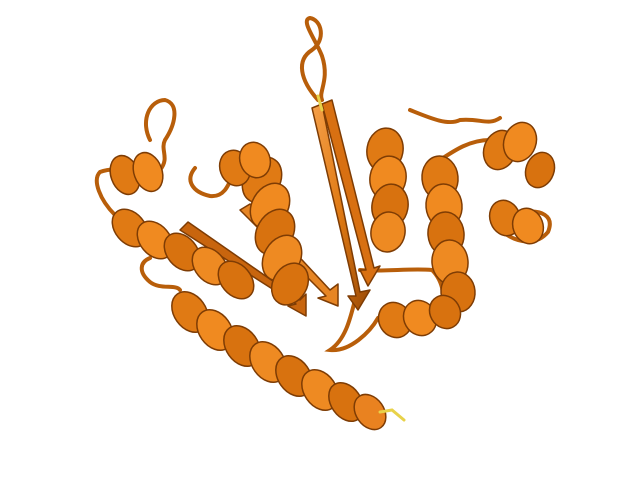 The image size is (640, 480). I want to click on loop-top, so click(313, 59).